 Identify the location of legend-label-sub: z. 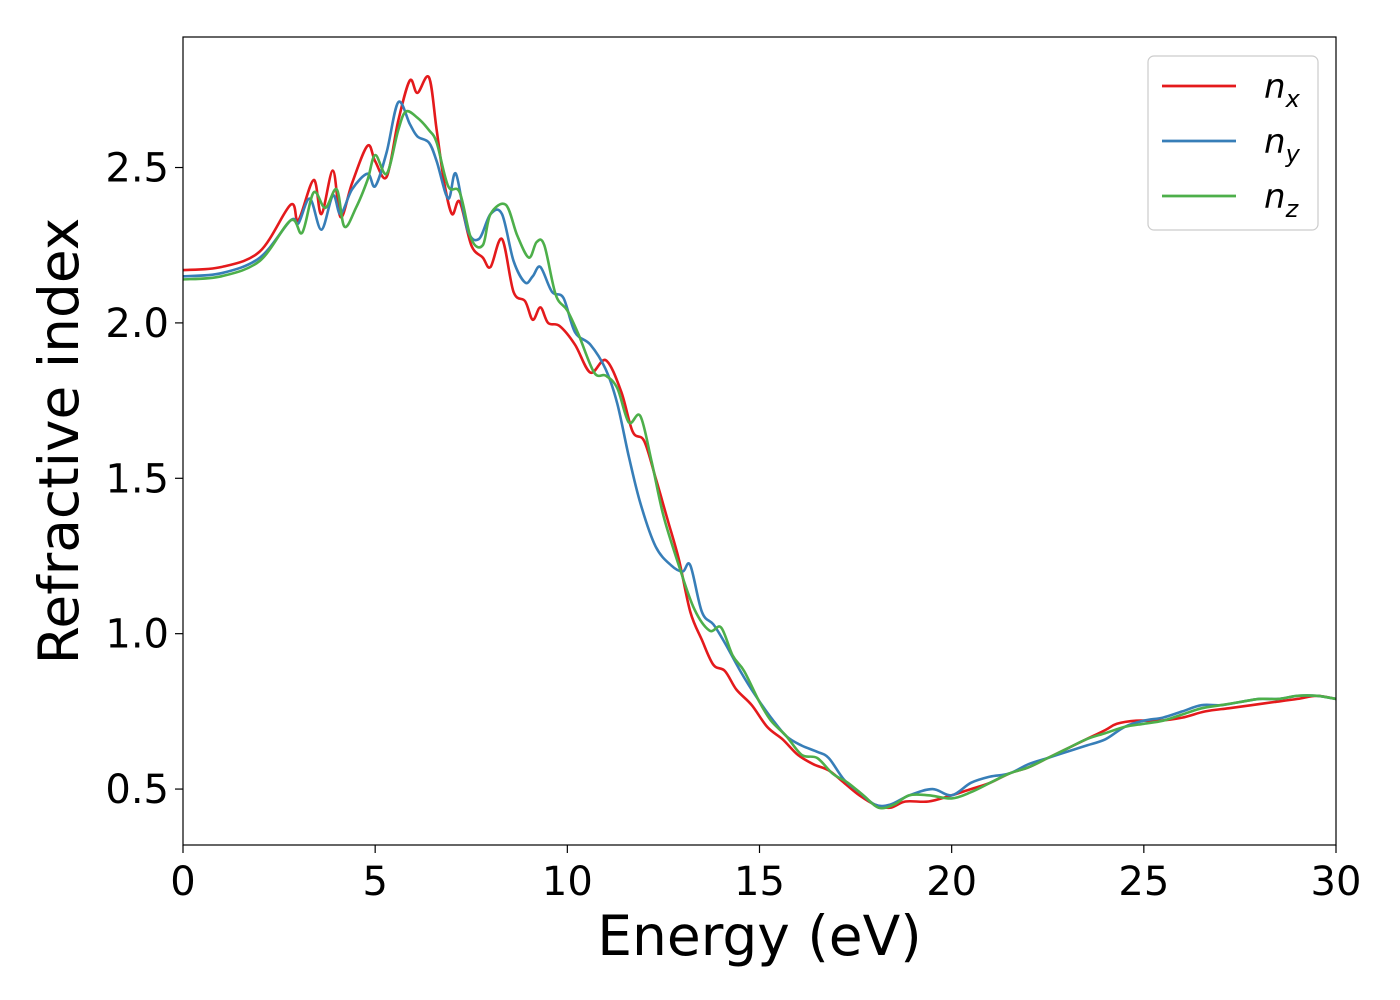
(1292, 209).